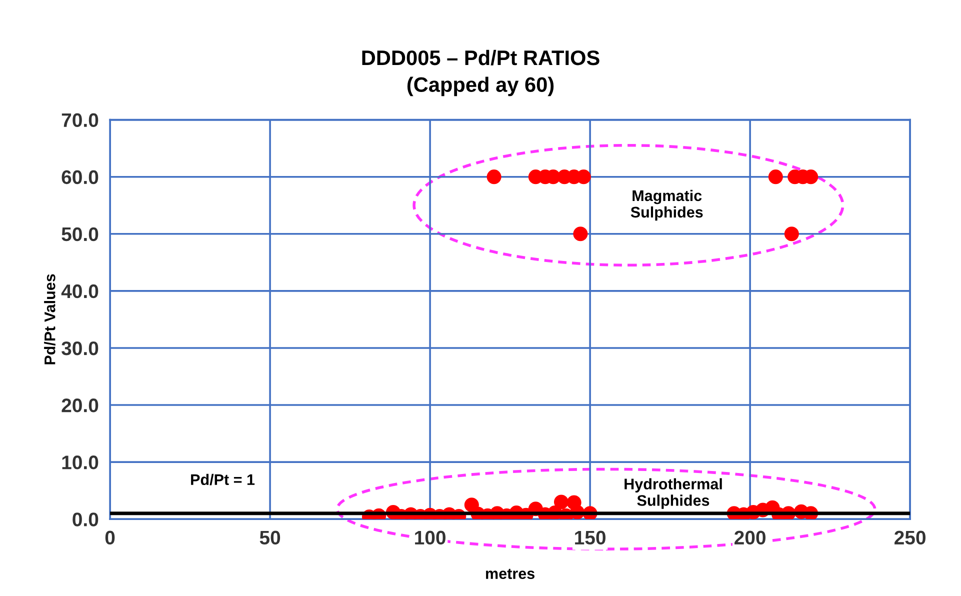 The width and height of the screenshot is (961, 596). I want to click on chart-subtitle: (Capped ay 60), so click(480, 86).